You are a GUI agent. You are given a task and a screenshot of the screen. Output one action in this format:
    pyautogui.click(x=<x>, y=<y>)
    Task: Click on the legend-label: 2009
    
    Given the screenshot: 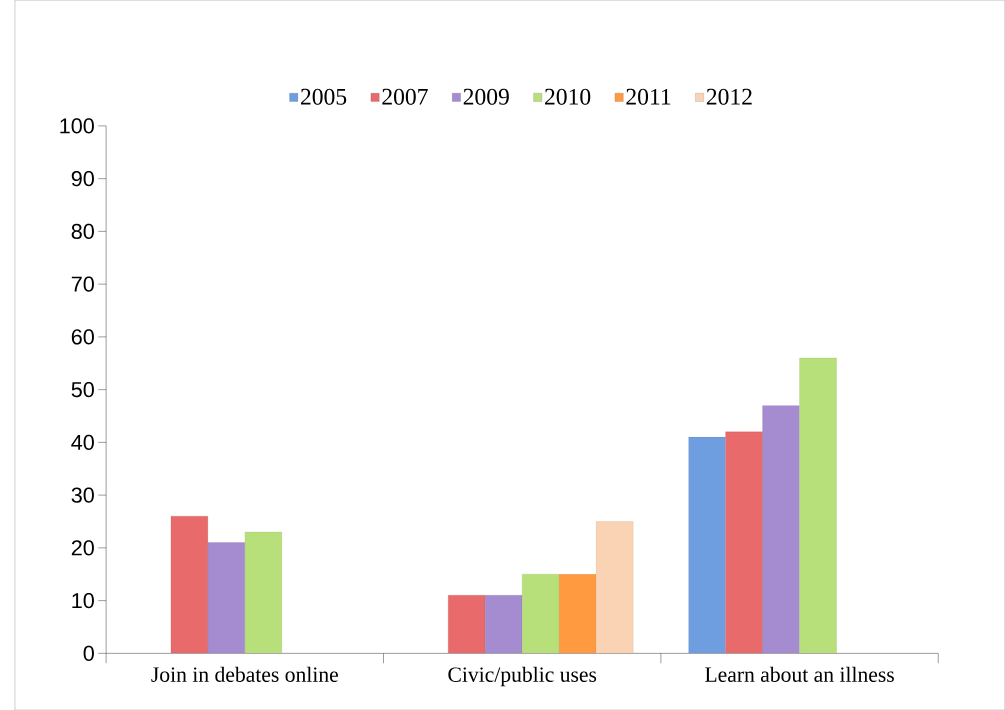 What is the action you would take?
    pyautogui.click(x=486, y=96)
    